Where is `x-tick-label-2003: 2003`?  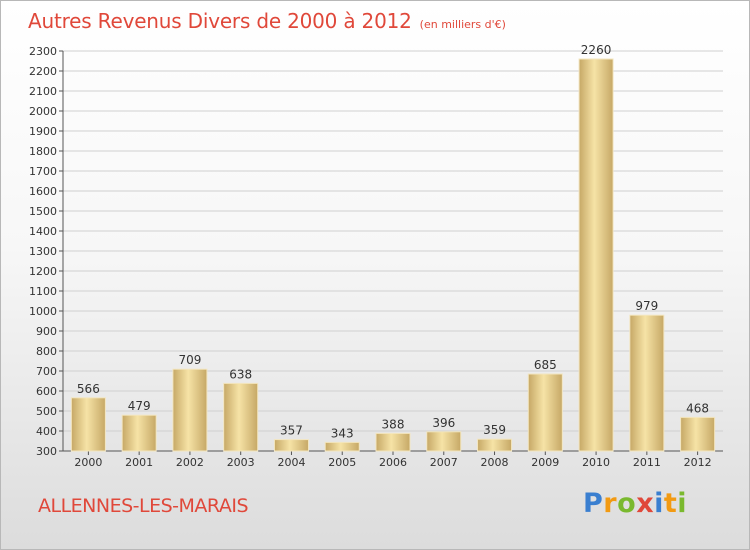
x-tick-label-2003: 2003 is located at coordinates (241, 462).